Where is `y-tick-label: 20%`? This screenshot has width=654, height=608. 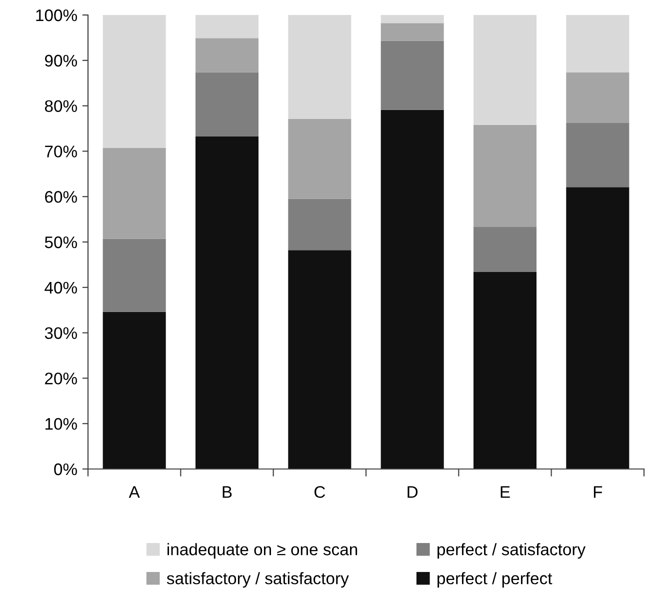
y-tick-label: 20% is located at coordinates (61, 378).